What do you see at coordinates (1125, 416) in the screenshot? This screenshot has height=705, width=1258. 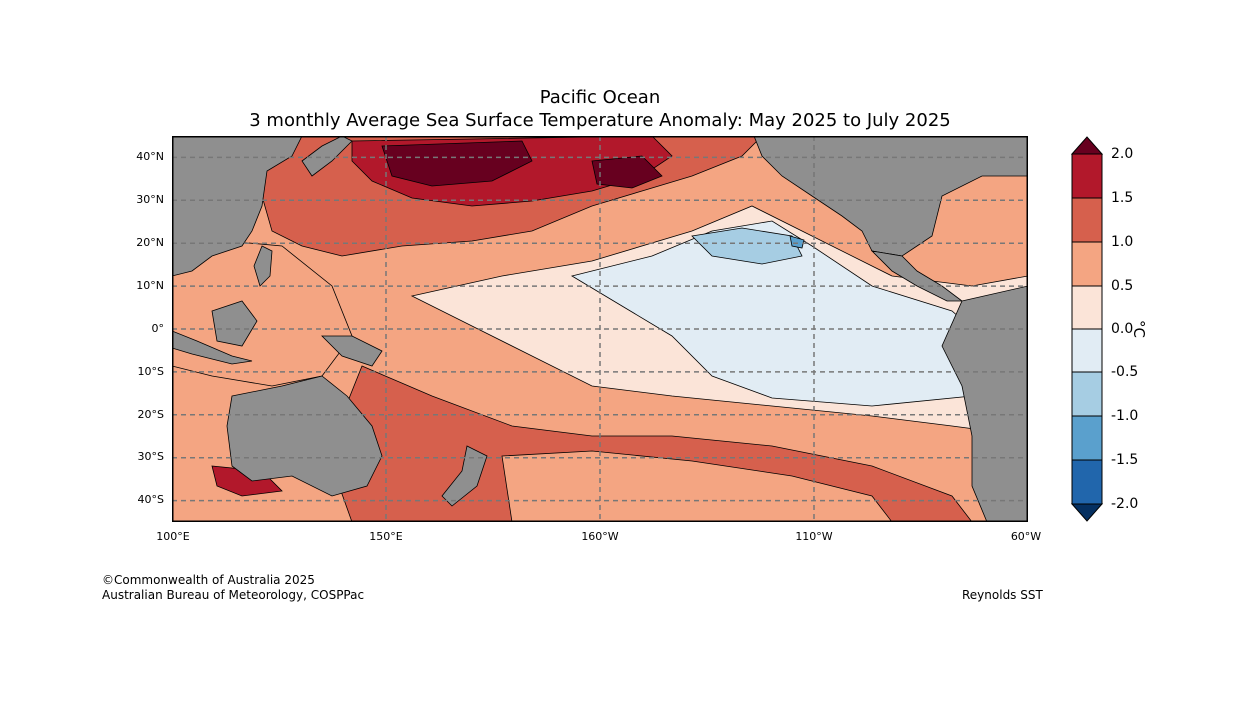 I see `colorbar-tick-n1-0: -1.0` at bounding box center [1125, 416].